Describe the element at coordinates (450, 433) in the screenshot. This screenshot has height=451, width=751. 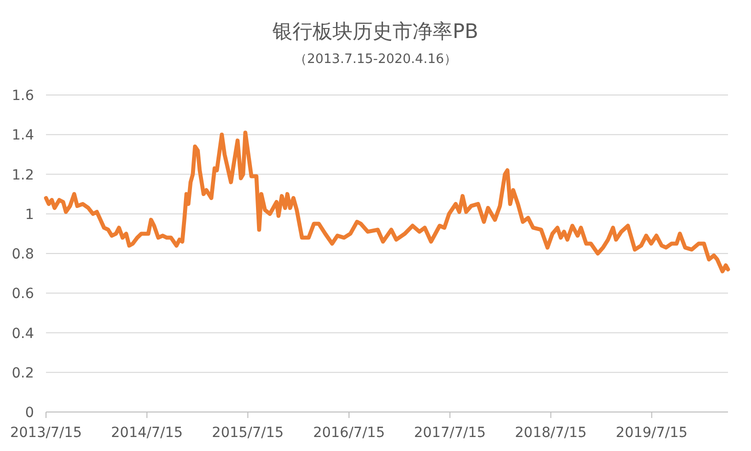
I see `x-tick-label: 2017/7/15` at that location.